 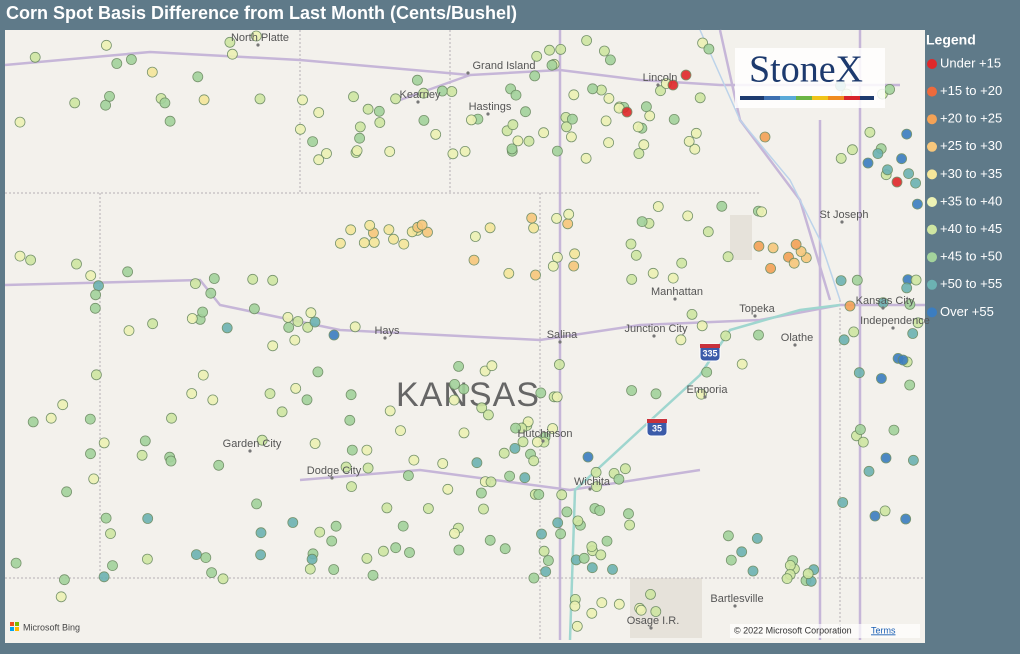 What do you see at coordinates (951, 40) in the screenshot?
I see `legend-title: Legend` at bounding box center [951, 40].